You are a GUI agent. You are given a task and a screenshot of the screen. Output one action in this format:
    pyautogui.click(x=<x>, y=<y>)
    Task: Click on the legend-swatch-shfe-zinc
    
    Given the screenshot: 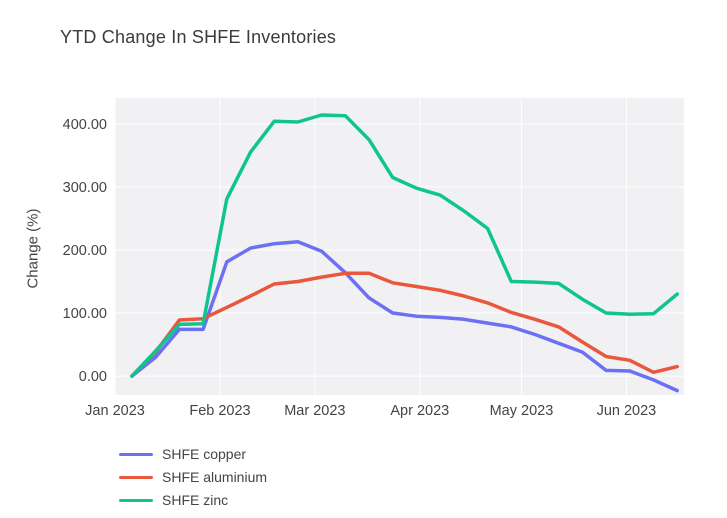 What is the action you would take?
    pyautogui.click(x=136, y=500)
    